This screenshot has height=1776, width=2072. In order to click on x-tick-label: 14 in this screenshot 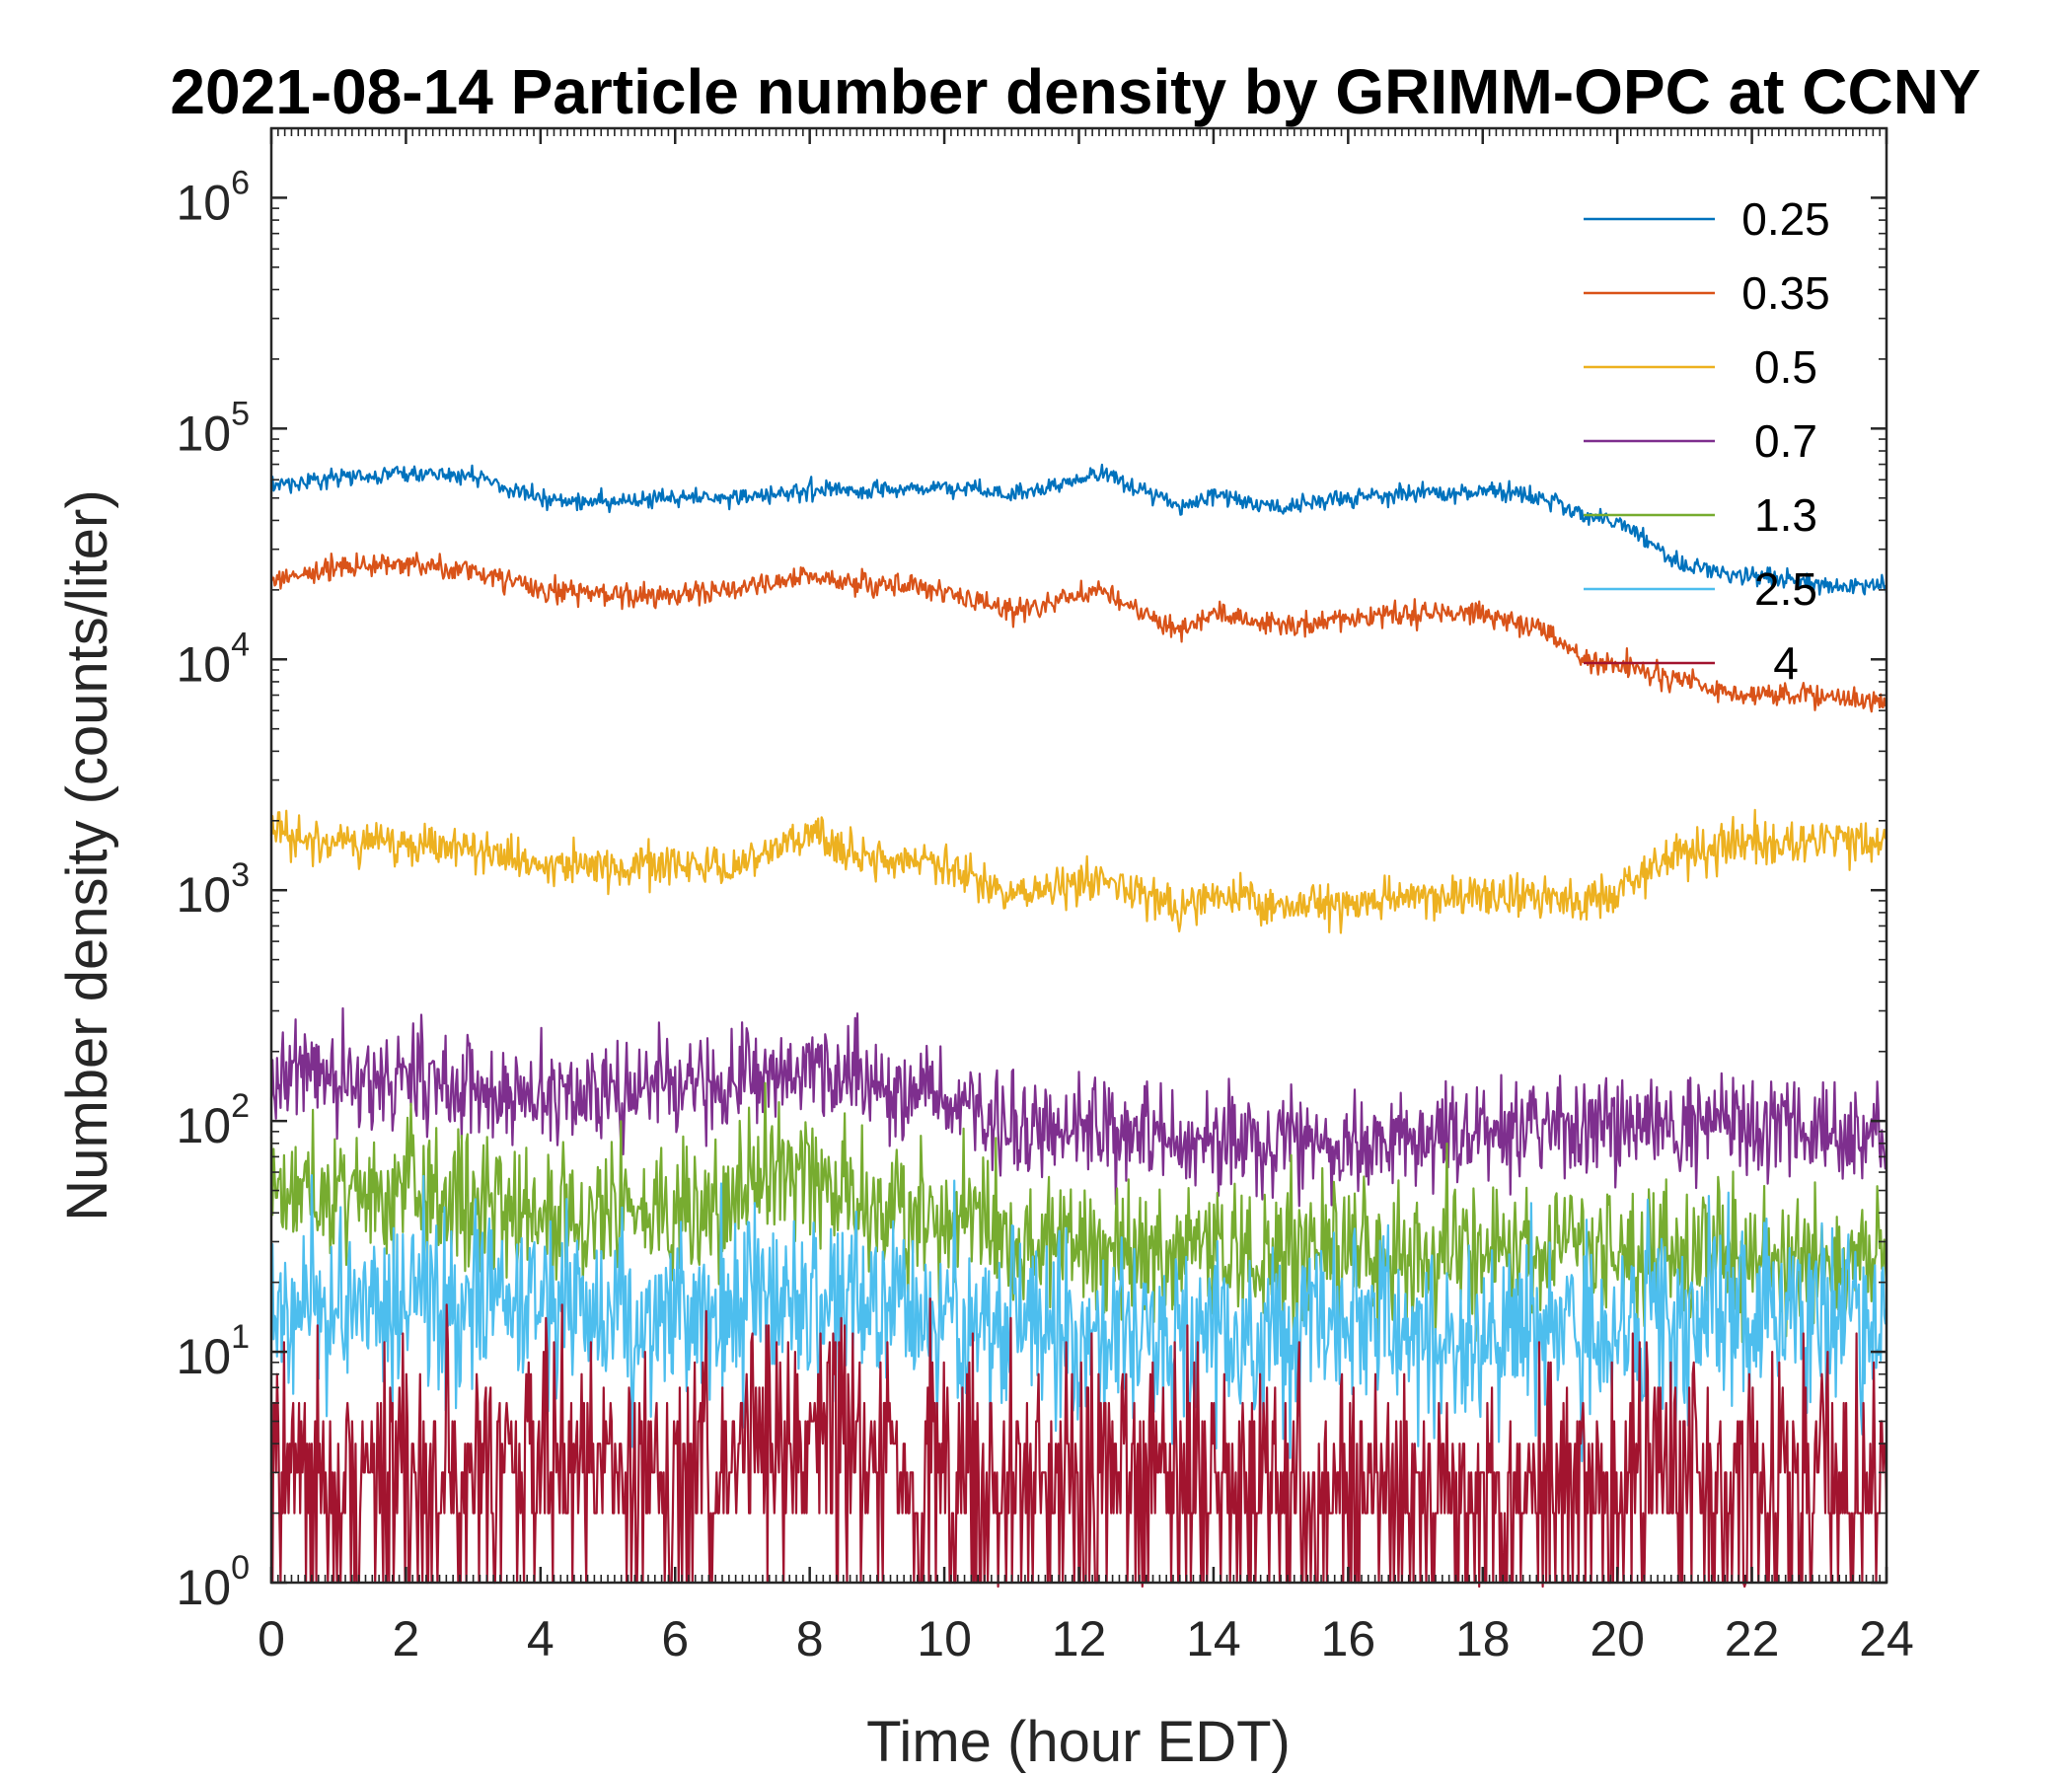, I will do `click(1214, 1639)`.